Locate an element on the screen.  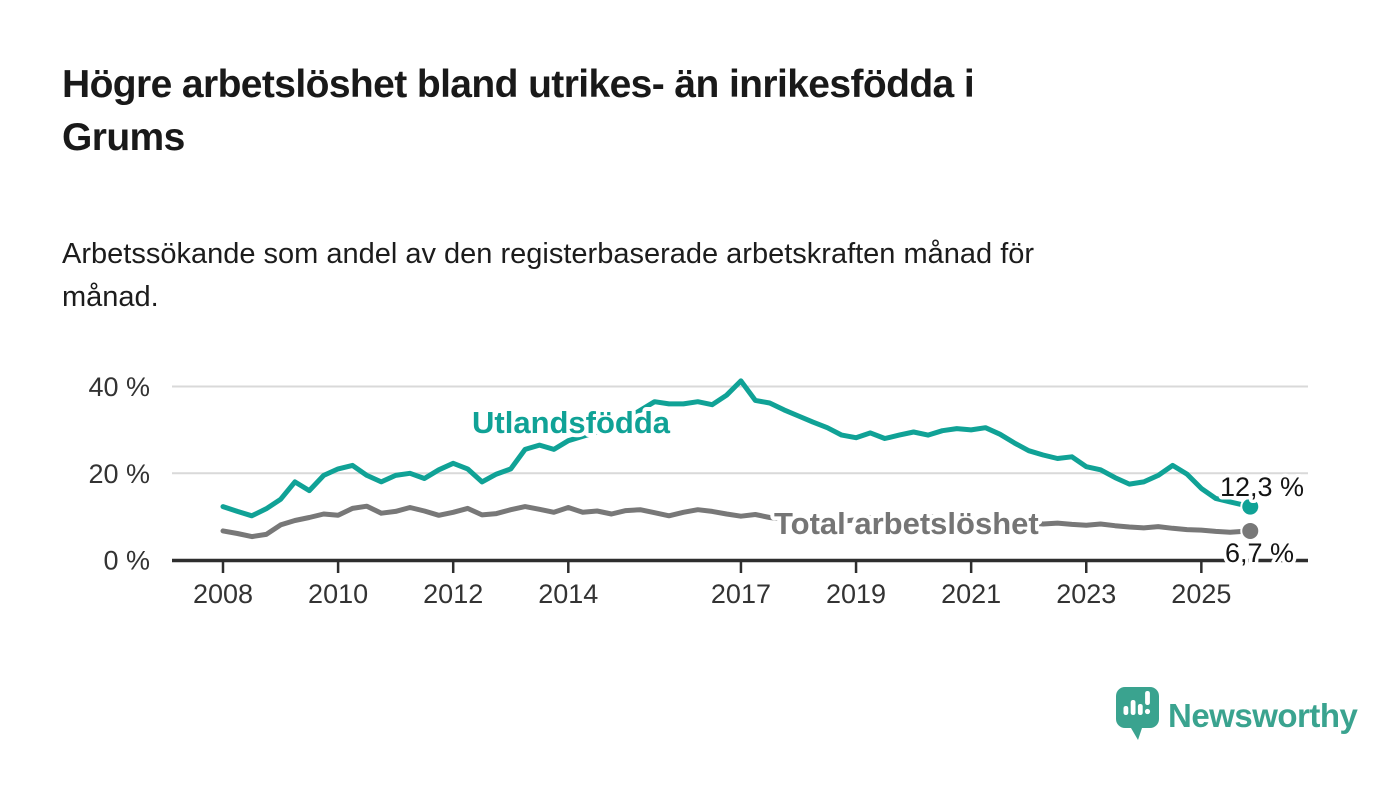
chart-subtitle-line2: månad. is located at coordinates (110, 297).